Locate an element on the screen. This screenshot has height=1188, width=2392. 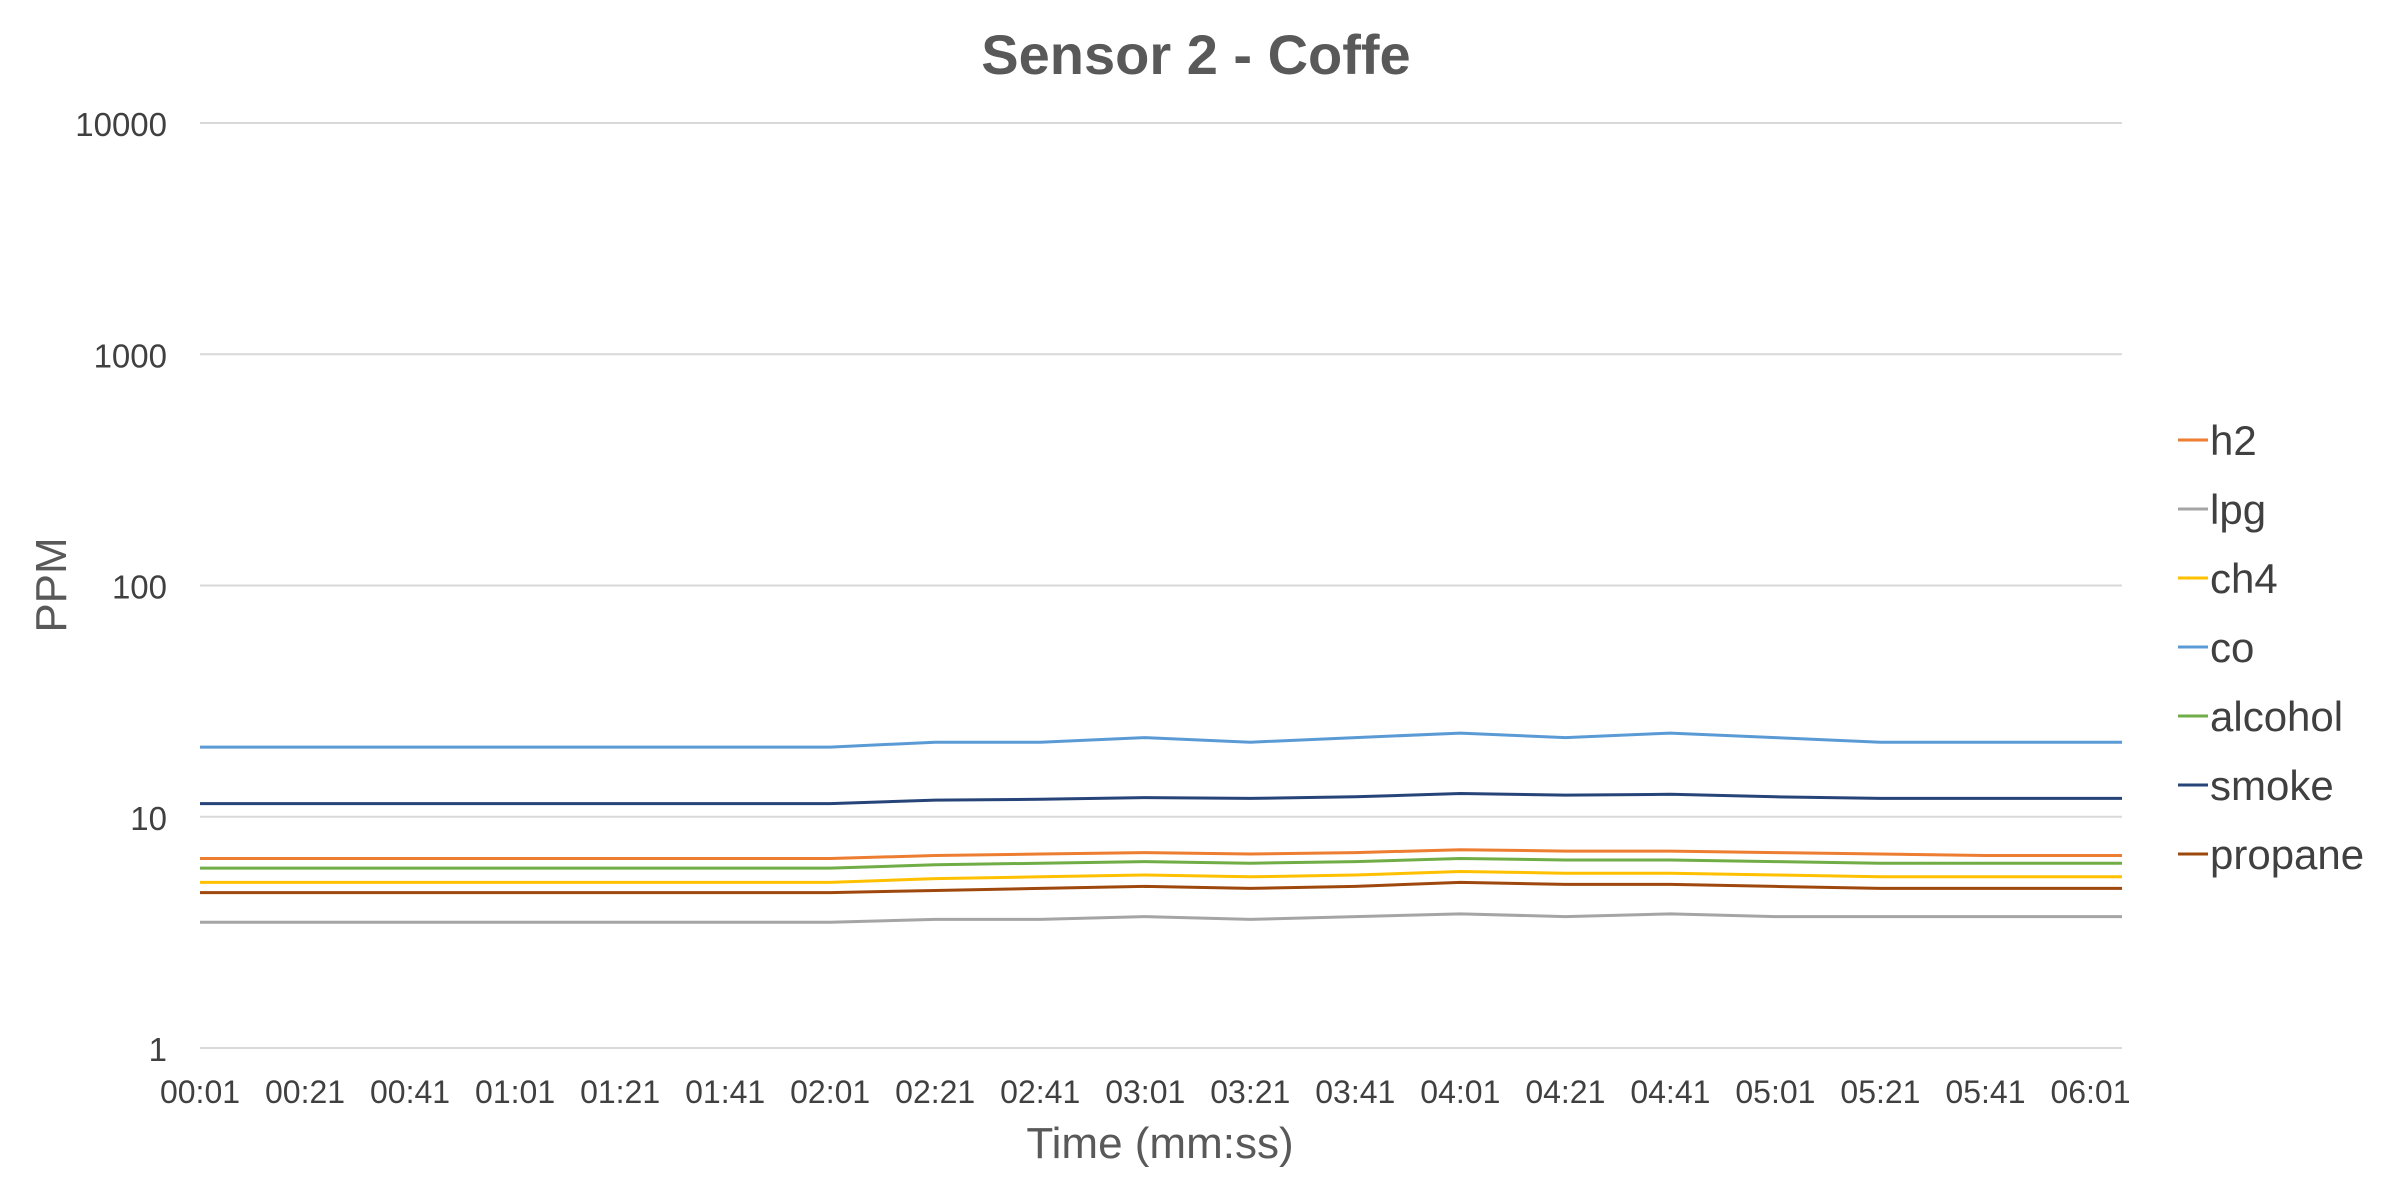
series-line-propane is located at coordinates (1161, 887).